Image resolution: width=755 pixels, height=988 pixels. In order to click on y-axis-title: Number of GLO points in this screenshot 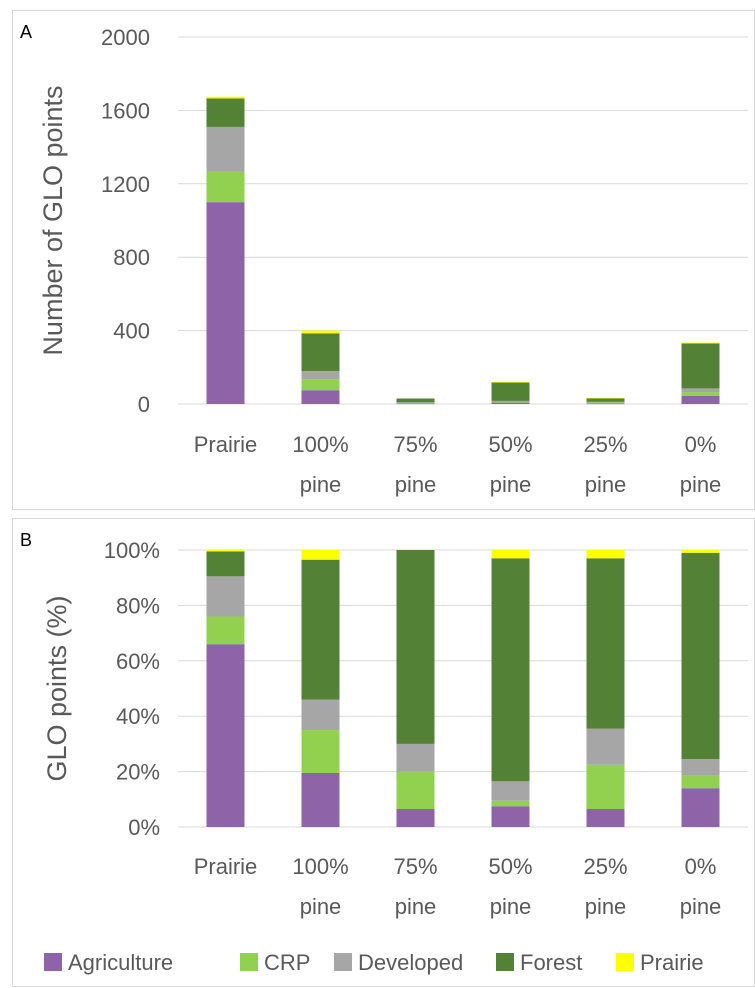, I will do `click(53, 220)`.